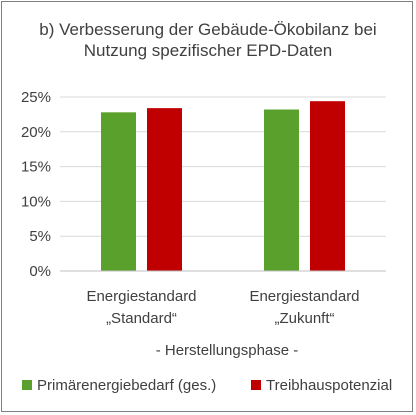 This screenshot has height=415, width=416. I want to click on y-tick-label: 15%, so click(36, 167).